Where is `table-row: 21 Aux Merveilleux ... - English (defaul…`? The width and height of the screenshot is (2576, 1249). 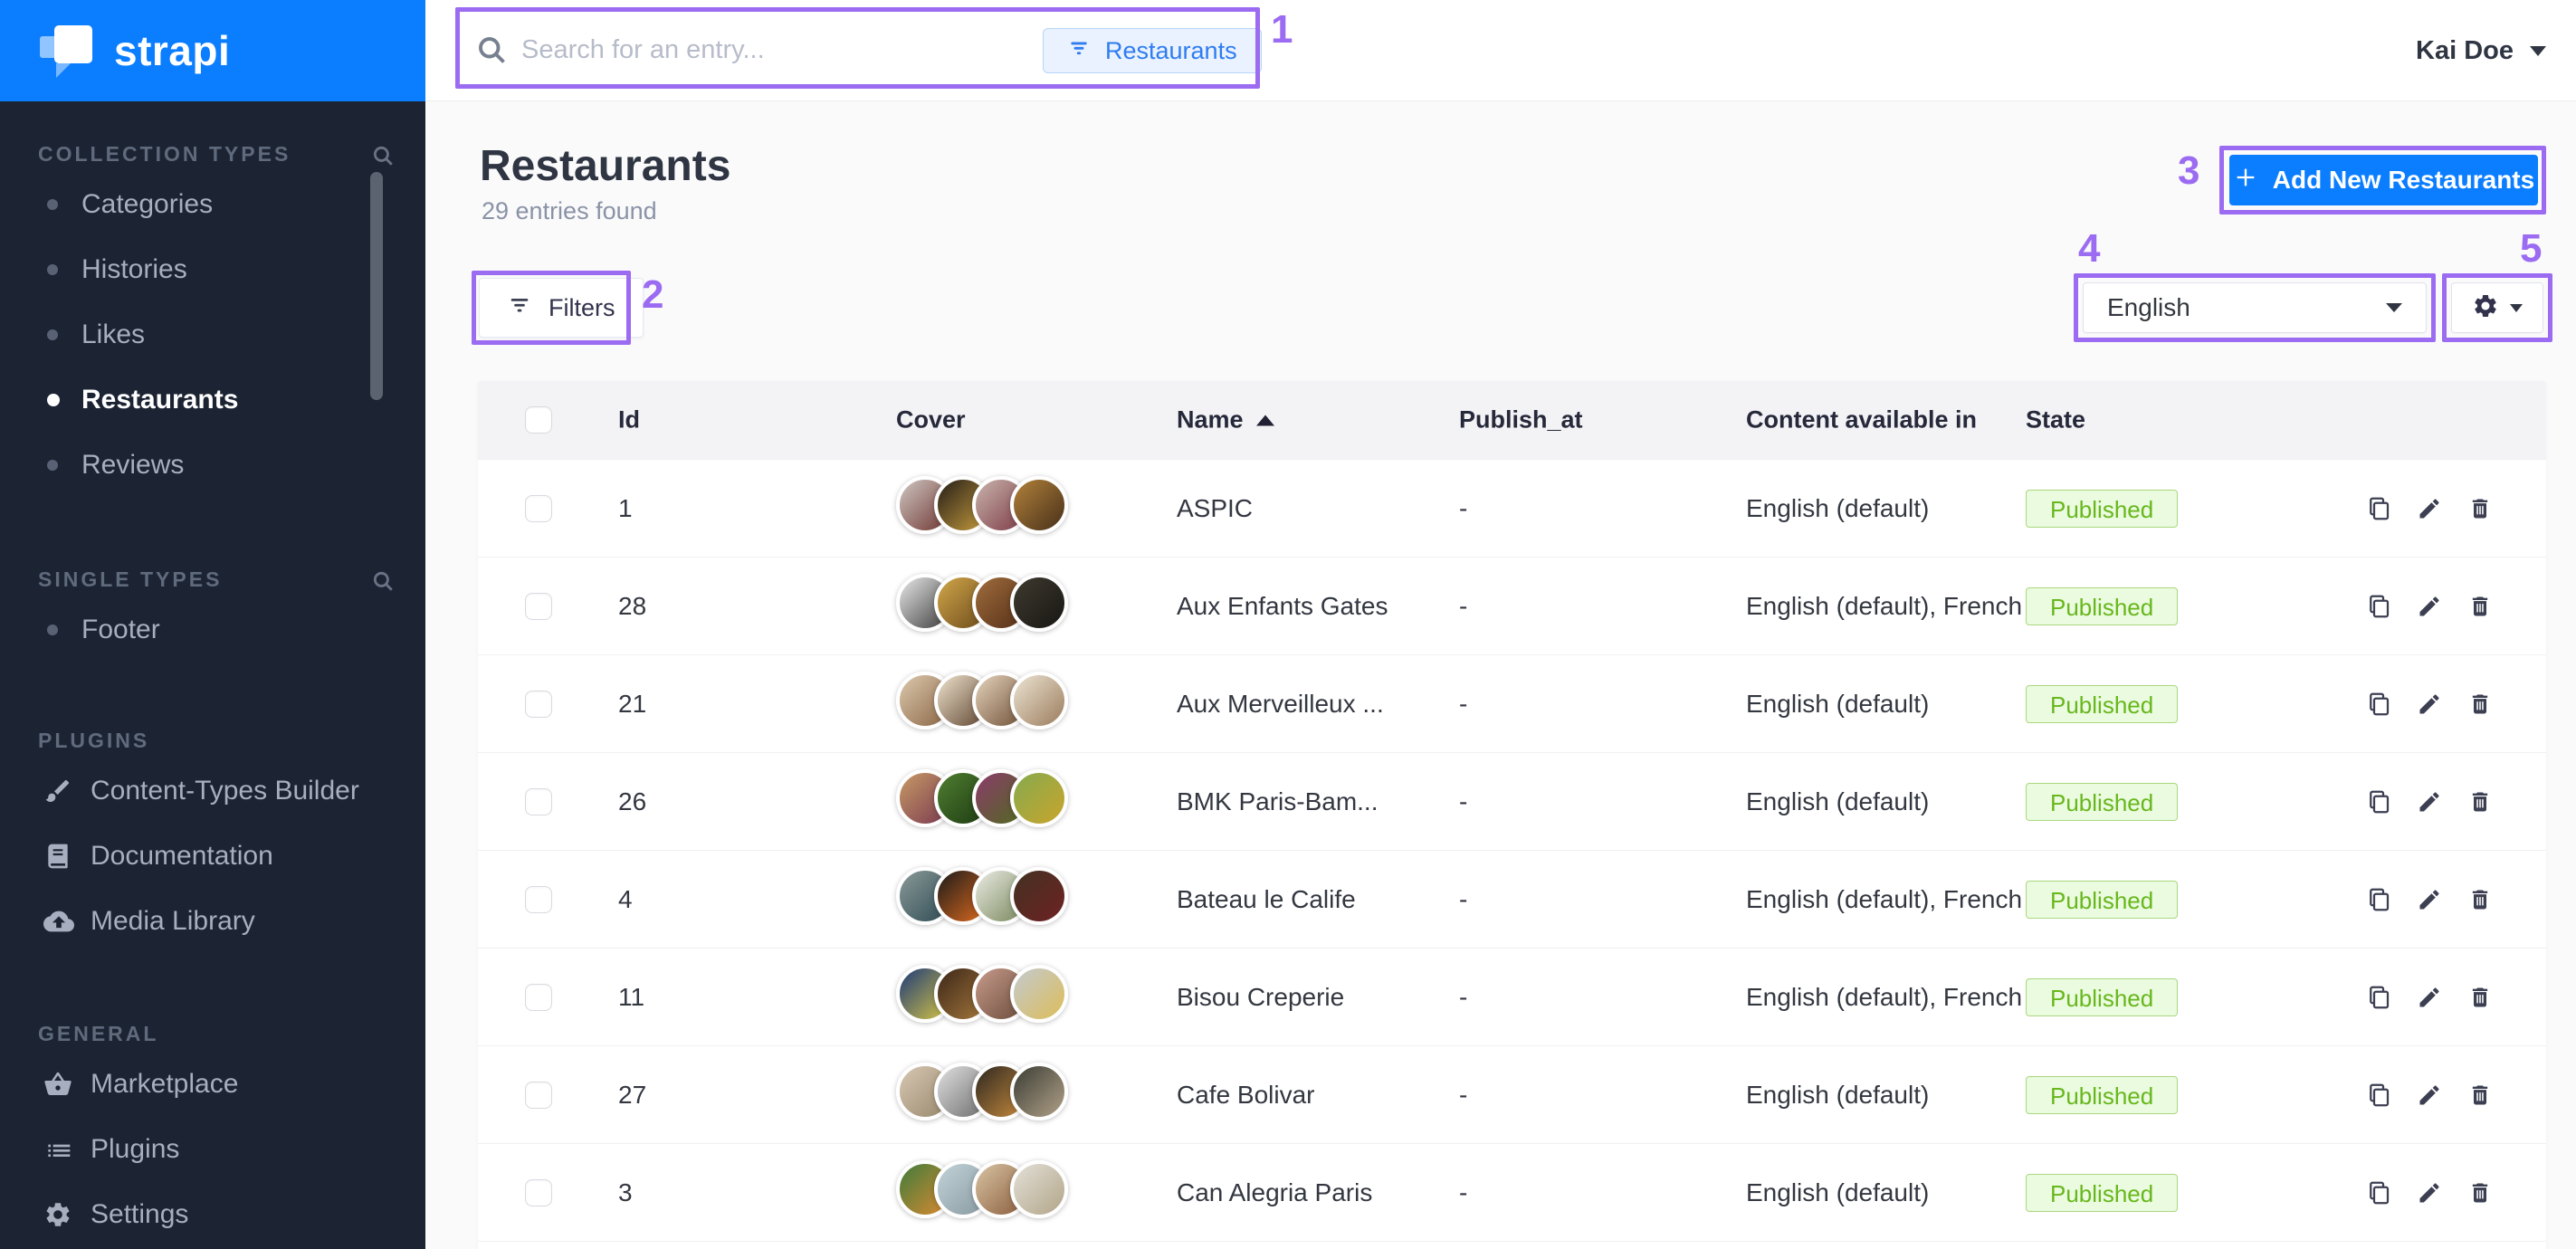
table-row: 21 Aux Merveilleux ... - English (defaul… is located at coordinates (1512, 703).